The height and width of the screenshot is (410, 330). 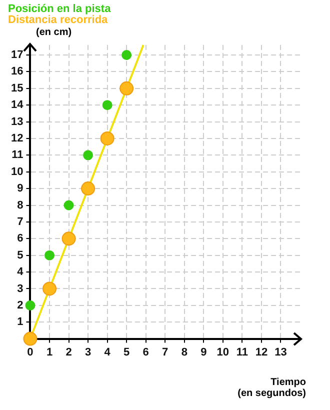 I want to click on x-tick-label: 7, so click(x=165, y=352).